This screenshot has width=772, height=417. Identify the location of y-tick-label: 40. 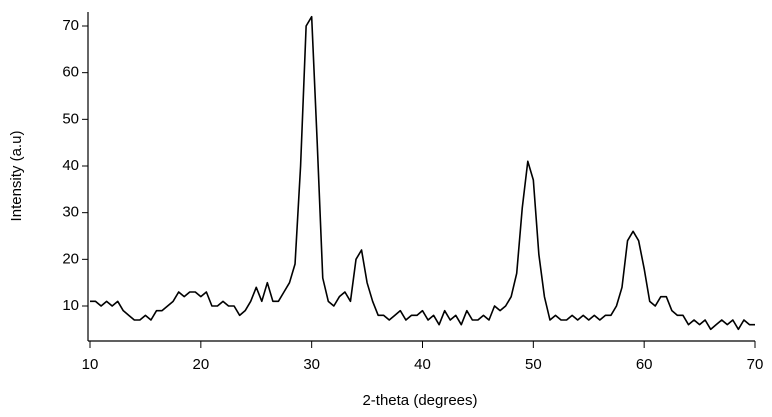
(70, 165).